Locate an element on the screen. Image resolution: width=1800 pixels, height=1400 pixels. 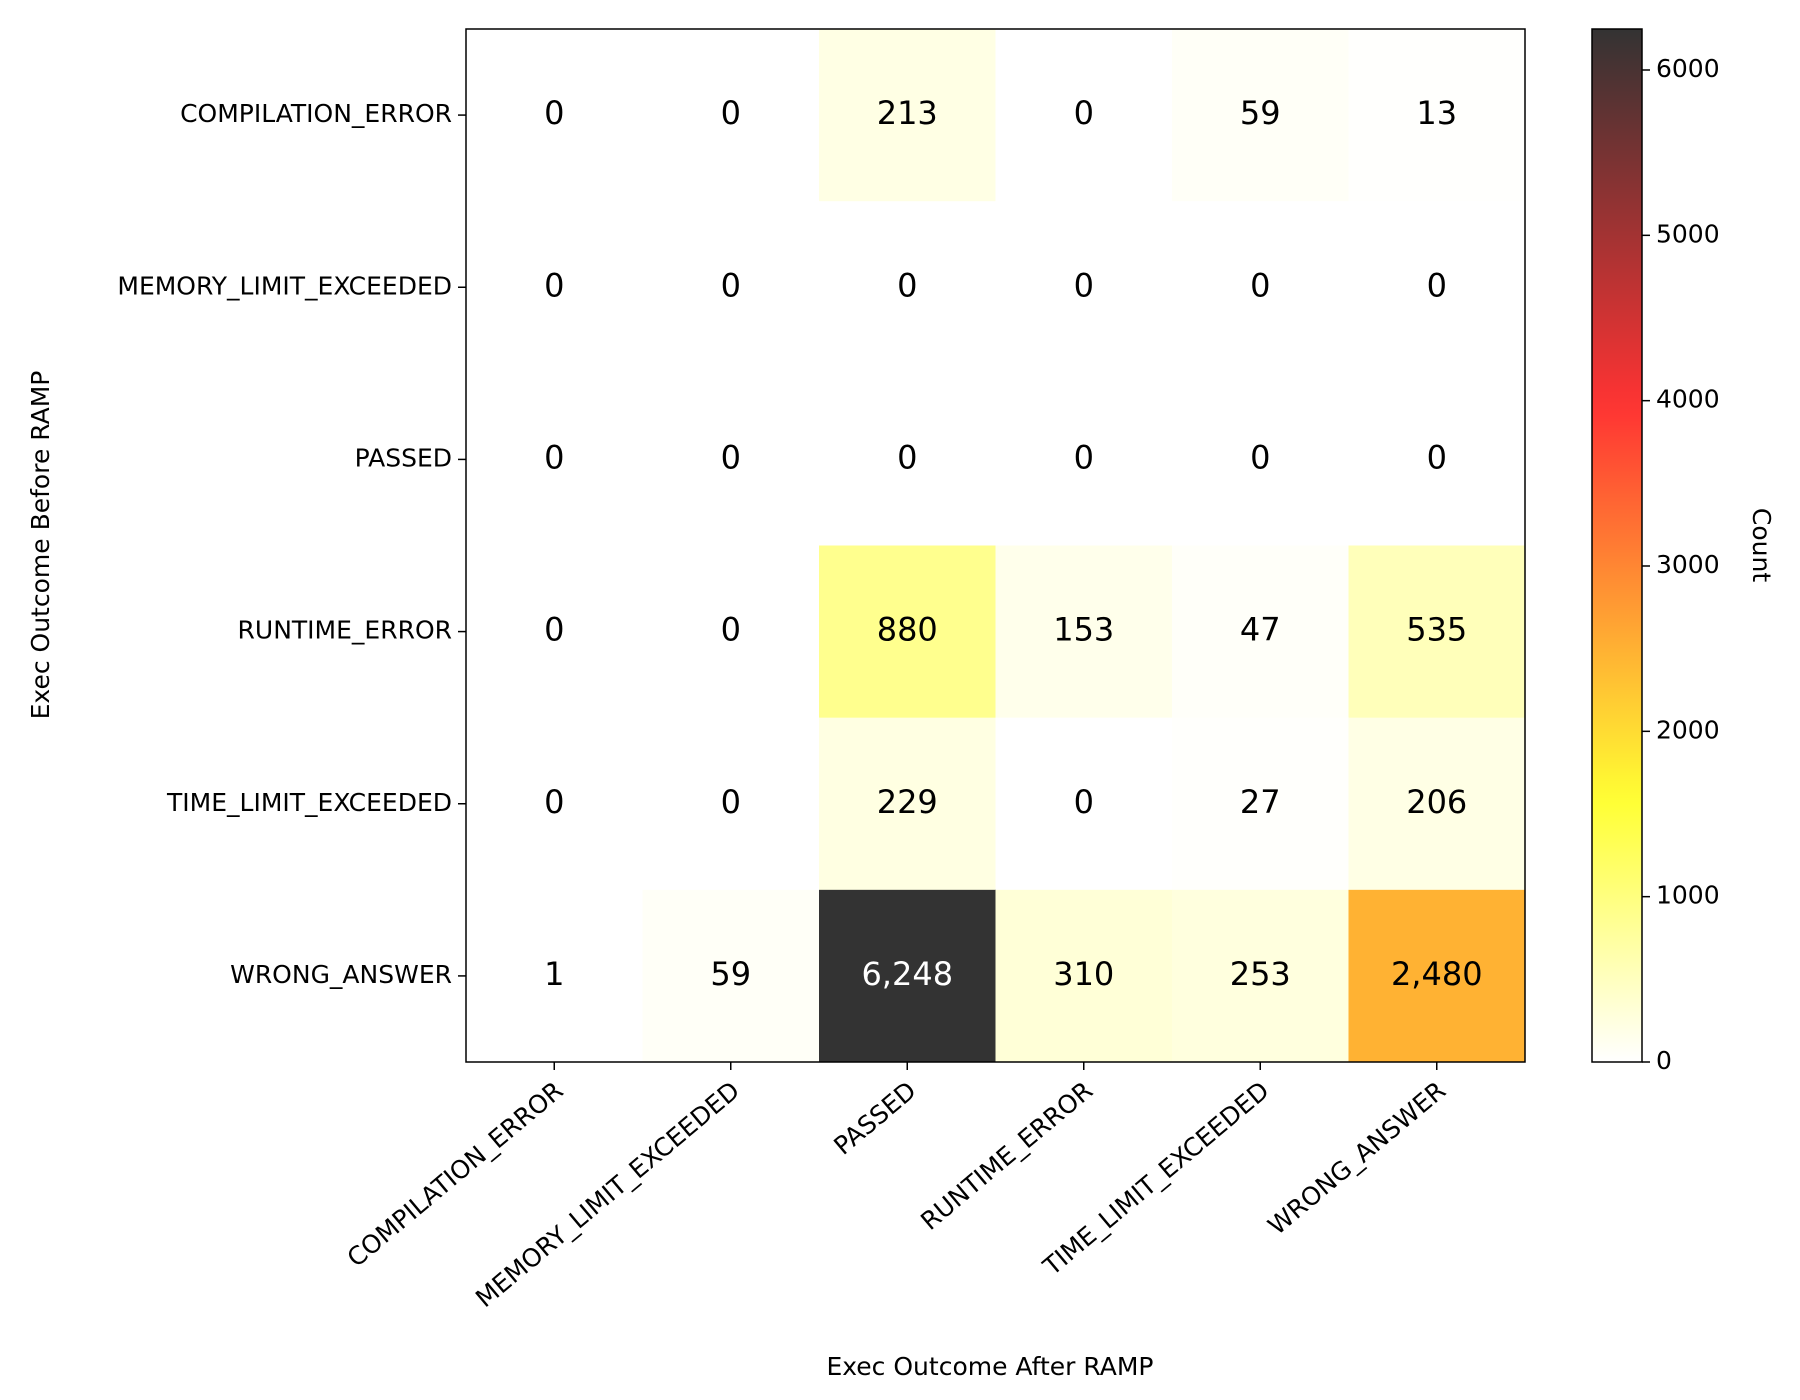
cell-label: 6,248 is located at coordinates (907, 974).